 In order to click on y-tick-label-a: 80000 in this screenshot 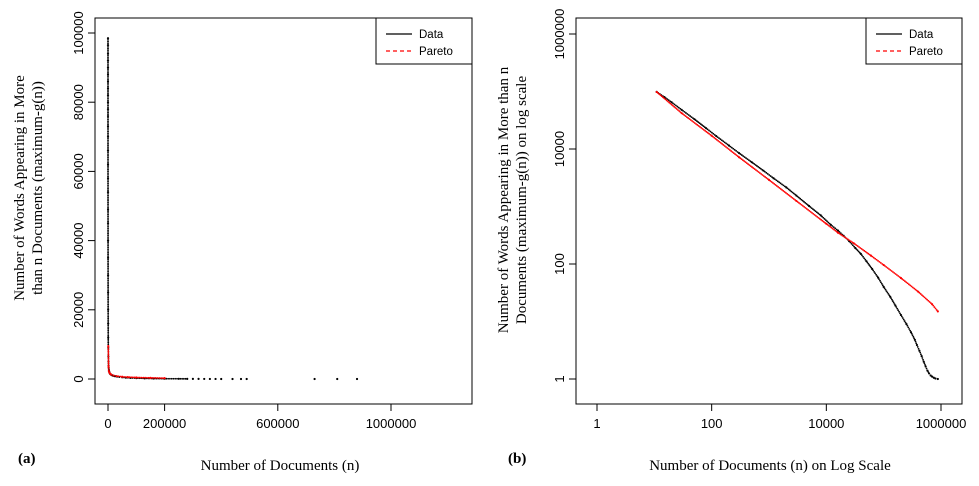, I will do `click(78, 102)`.